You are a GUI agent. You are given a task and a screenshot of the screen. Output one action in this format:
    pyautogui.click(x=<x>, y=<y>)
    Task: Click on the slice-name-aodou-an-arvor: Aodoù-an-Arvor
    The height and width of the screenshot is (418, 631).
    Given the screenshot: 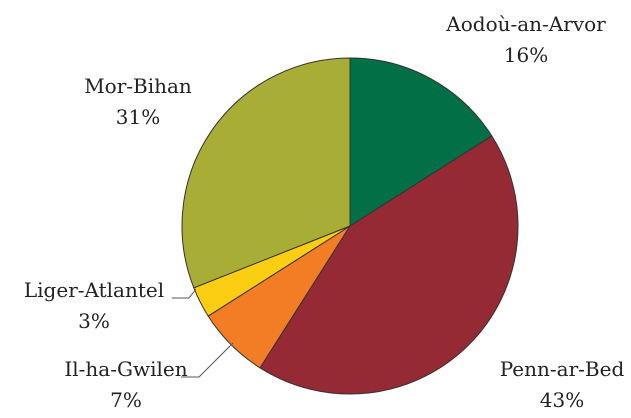 What is the action you would take?
    pyautogui.click(x=525, y=24)
    